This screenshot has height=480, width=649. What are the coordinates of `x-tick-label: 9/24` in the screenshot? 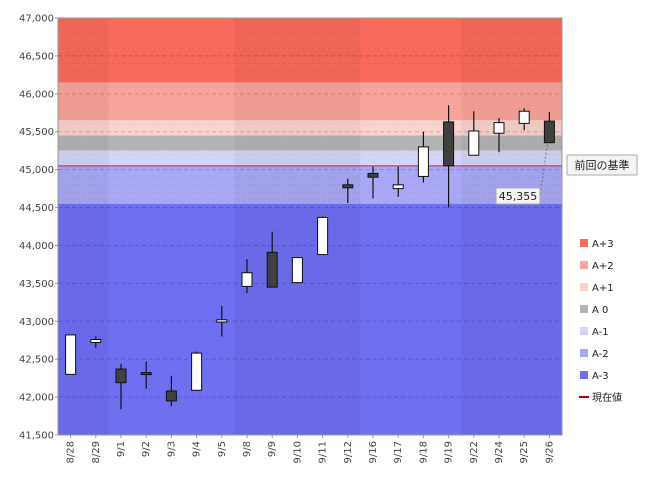 It's located at (499, 452).